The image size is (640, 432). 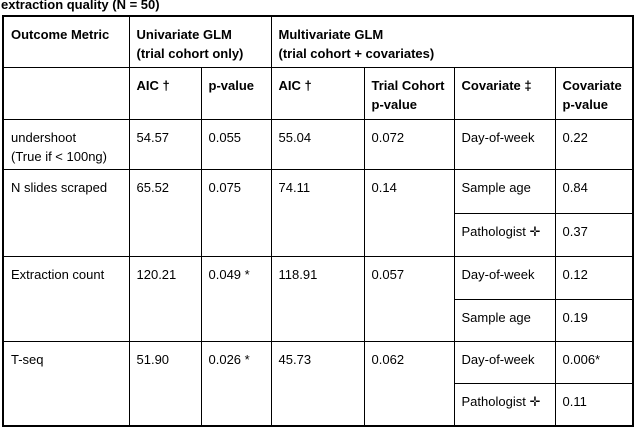 What do you see at coordinates (594, 404) in the screenshot?
I see `covariate-pvalue-cell: 0.11` at bounding box center [594, 404].